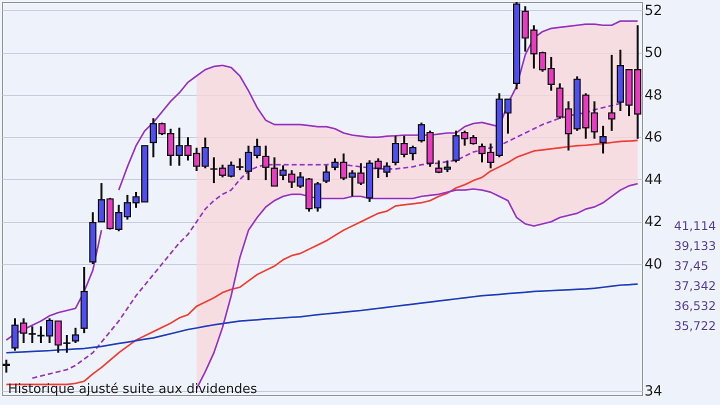 Image resolution: width=720 pixels, height=405 pixels. What do you see at coordinates (695, 306) in the screenshot?
I see `text: 36,532` at bounding box center [695, 306].